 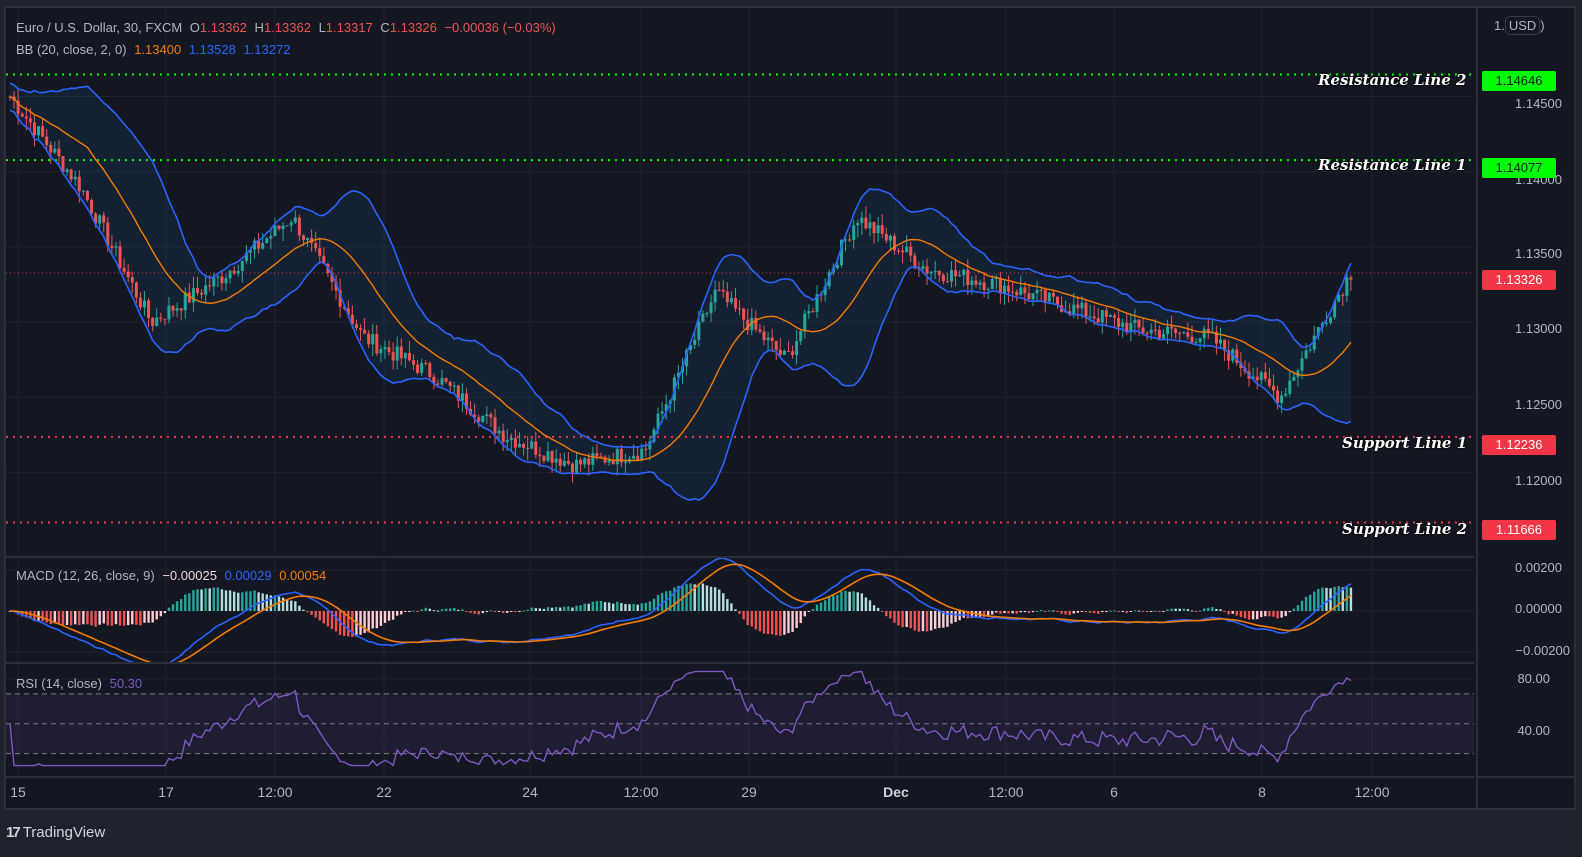 What do you see at coordinates (1114, 792) in the screenshot?
I see `time-tick: 6` at bounding box center [1114, 792].